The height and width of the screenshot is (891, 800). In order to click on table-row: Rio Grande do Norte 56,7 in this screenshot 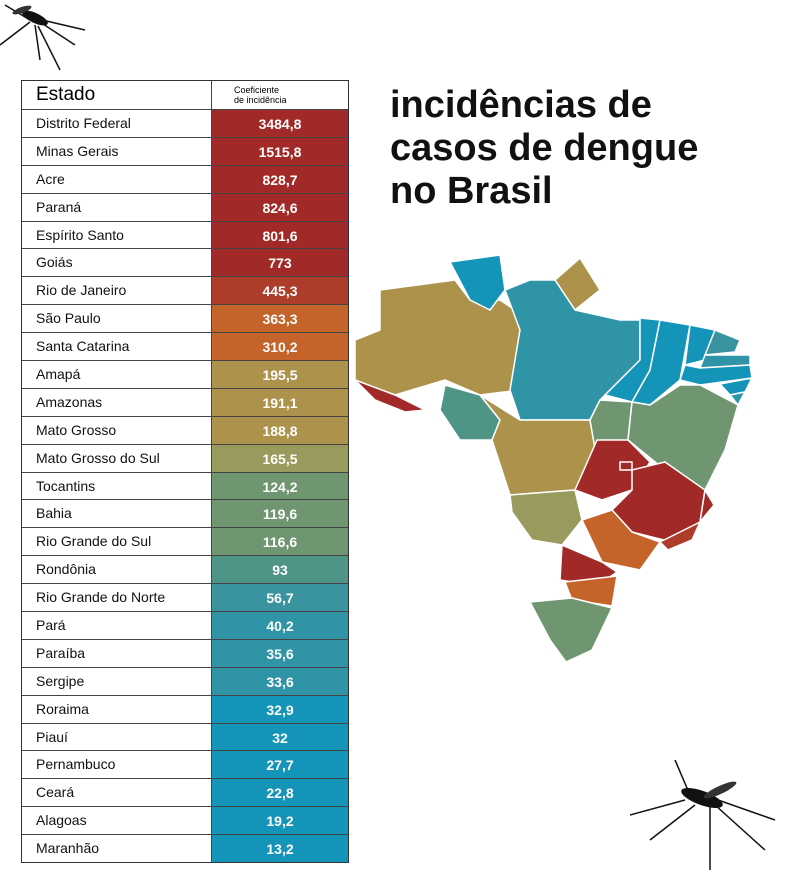, I will do `click(185, 597)`.